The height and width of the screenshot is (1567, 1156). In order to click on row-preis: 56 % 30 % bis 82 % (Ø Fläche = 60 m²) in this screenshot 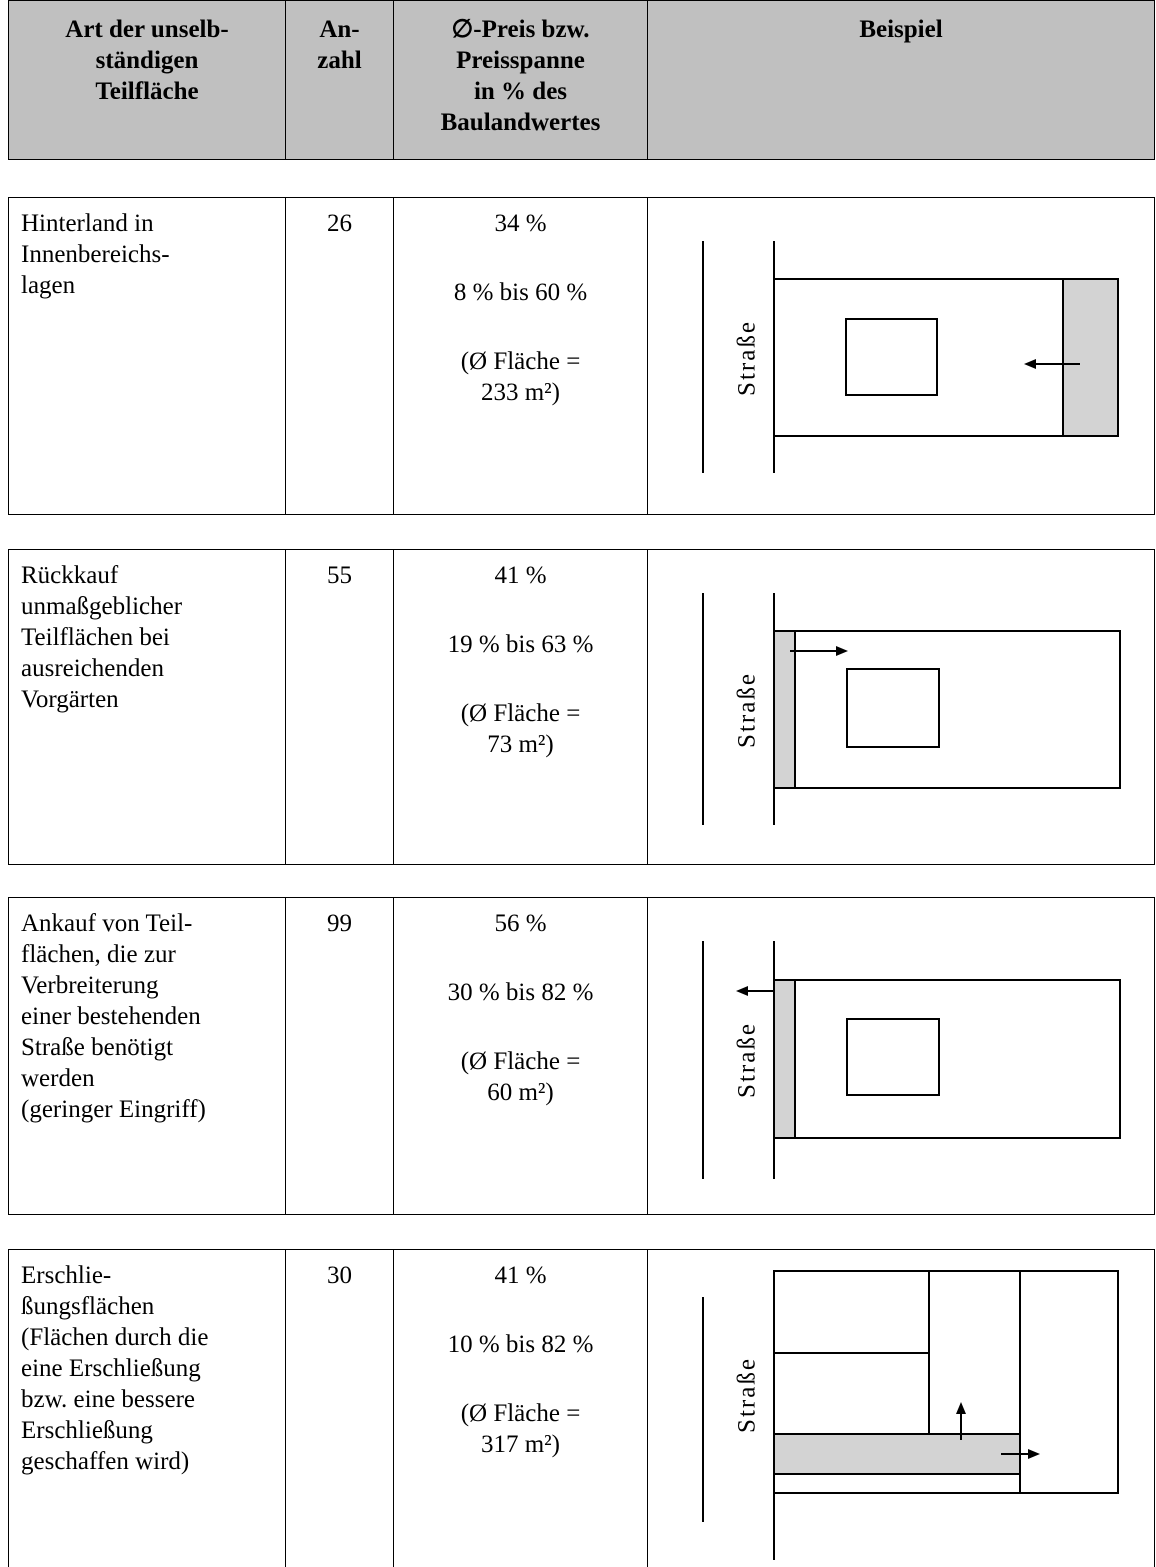, I will do `click(521, 1056)`.